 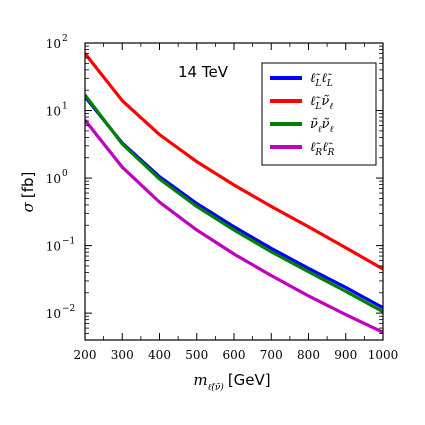 What do you see at coordinates (319, 114) in the screenshot?
I see `legend: ℓ̃Lℓ̃L ℓ̃Lν̃ℓ ν̃ℓν̃ℓ ℓ̃Rℓ̃R` at bounding box center [319, 114].